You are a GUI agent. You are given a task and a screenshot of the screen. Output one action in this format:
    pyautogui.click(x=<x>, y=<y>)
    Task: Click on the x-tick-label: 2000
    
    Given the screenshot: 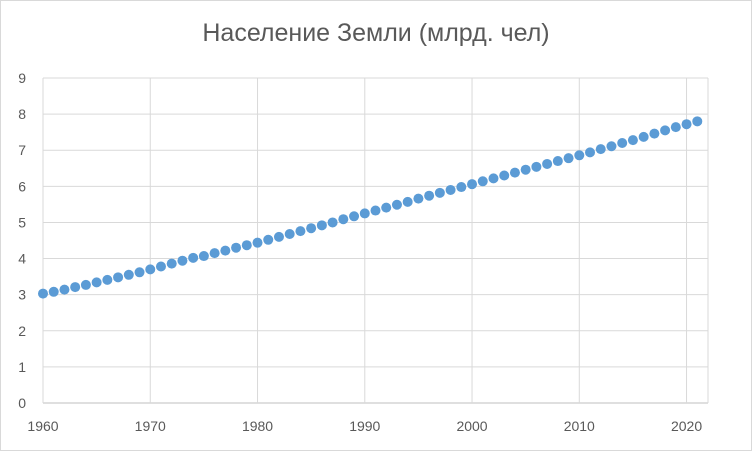 What is the action you would take?
    pyautogui.click(x=471, y=426)
    